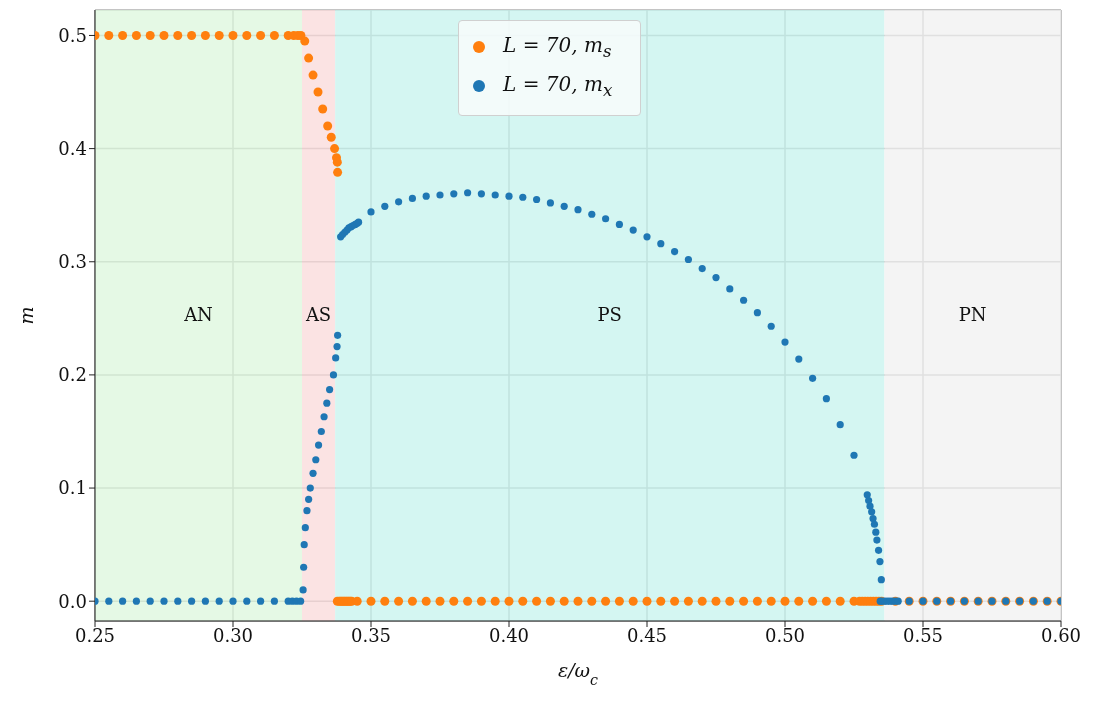  What do you see at coordinates (371, 635) in the screenshot?
I see `x-tick-label: 0.35` at bounding box center [371, 635].